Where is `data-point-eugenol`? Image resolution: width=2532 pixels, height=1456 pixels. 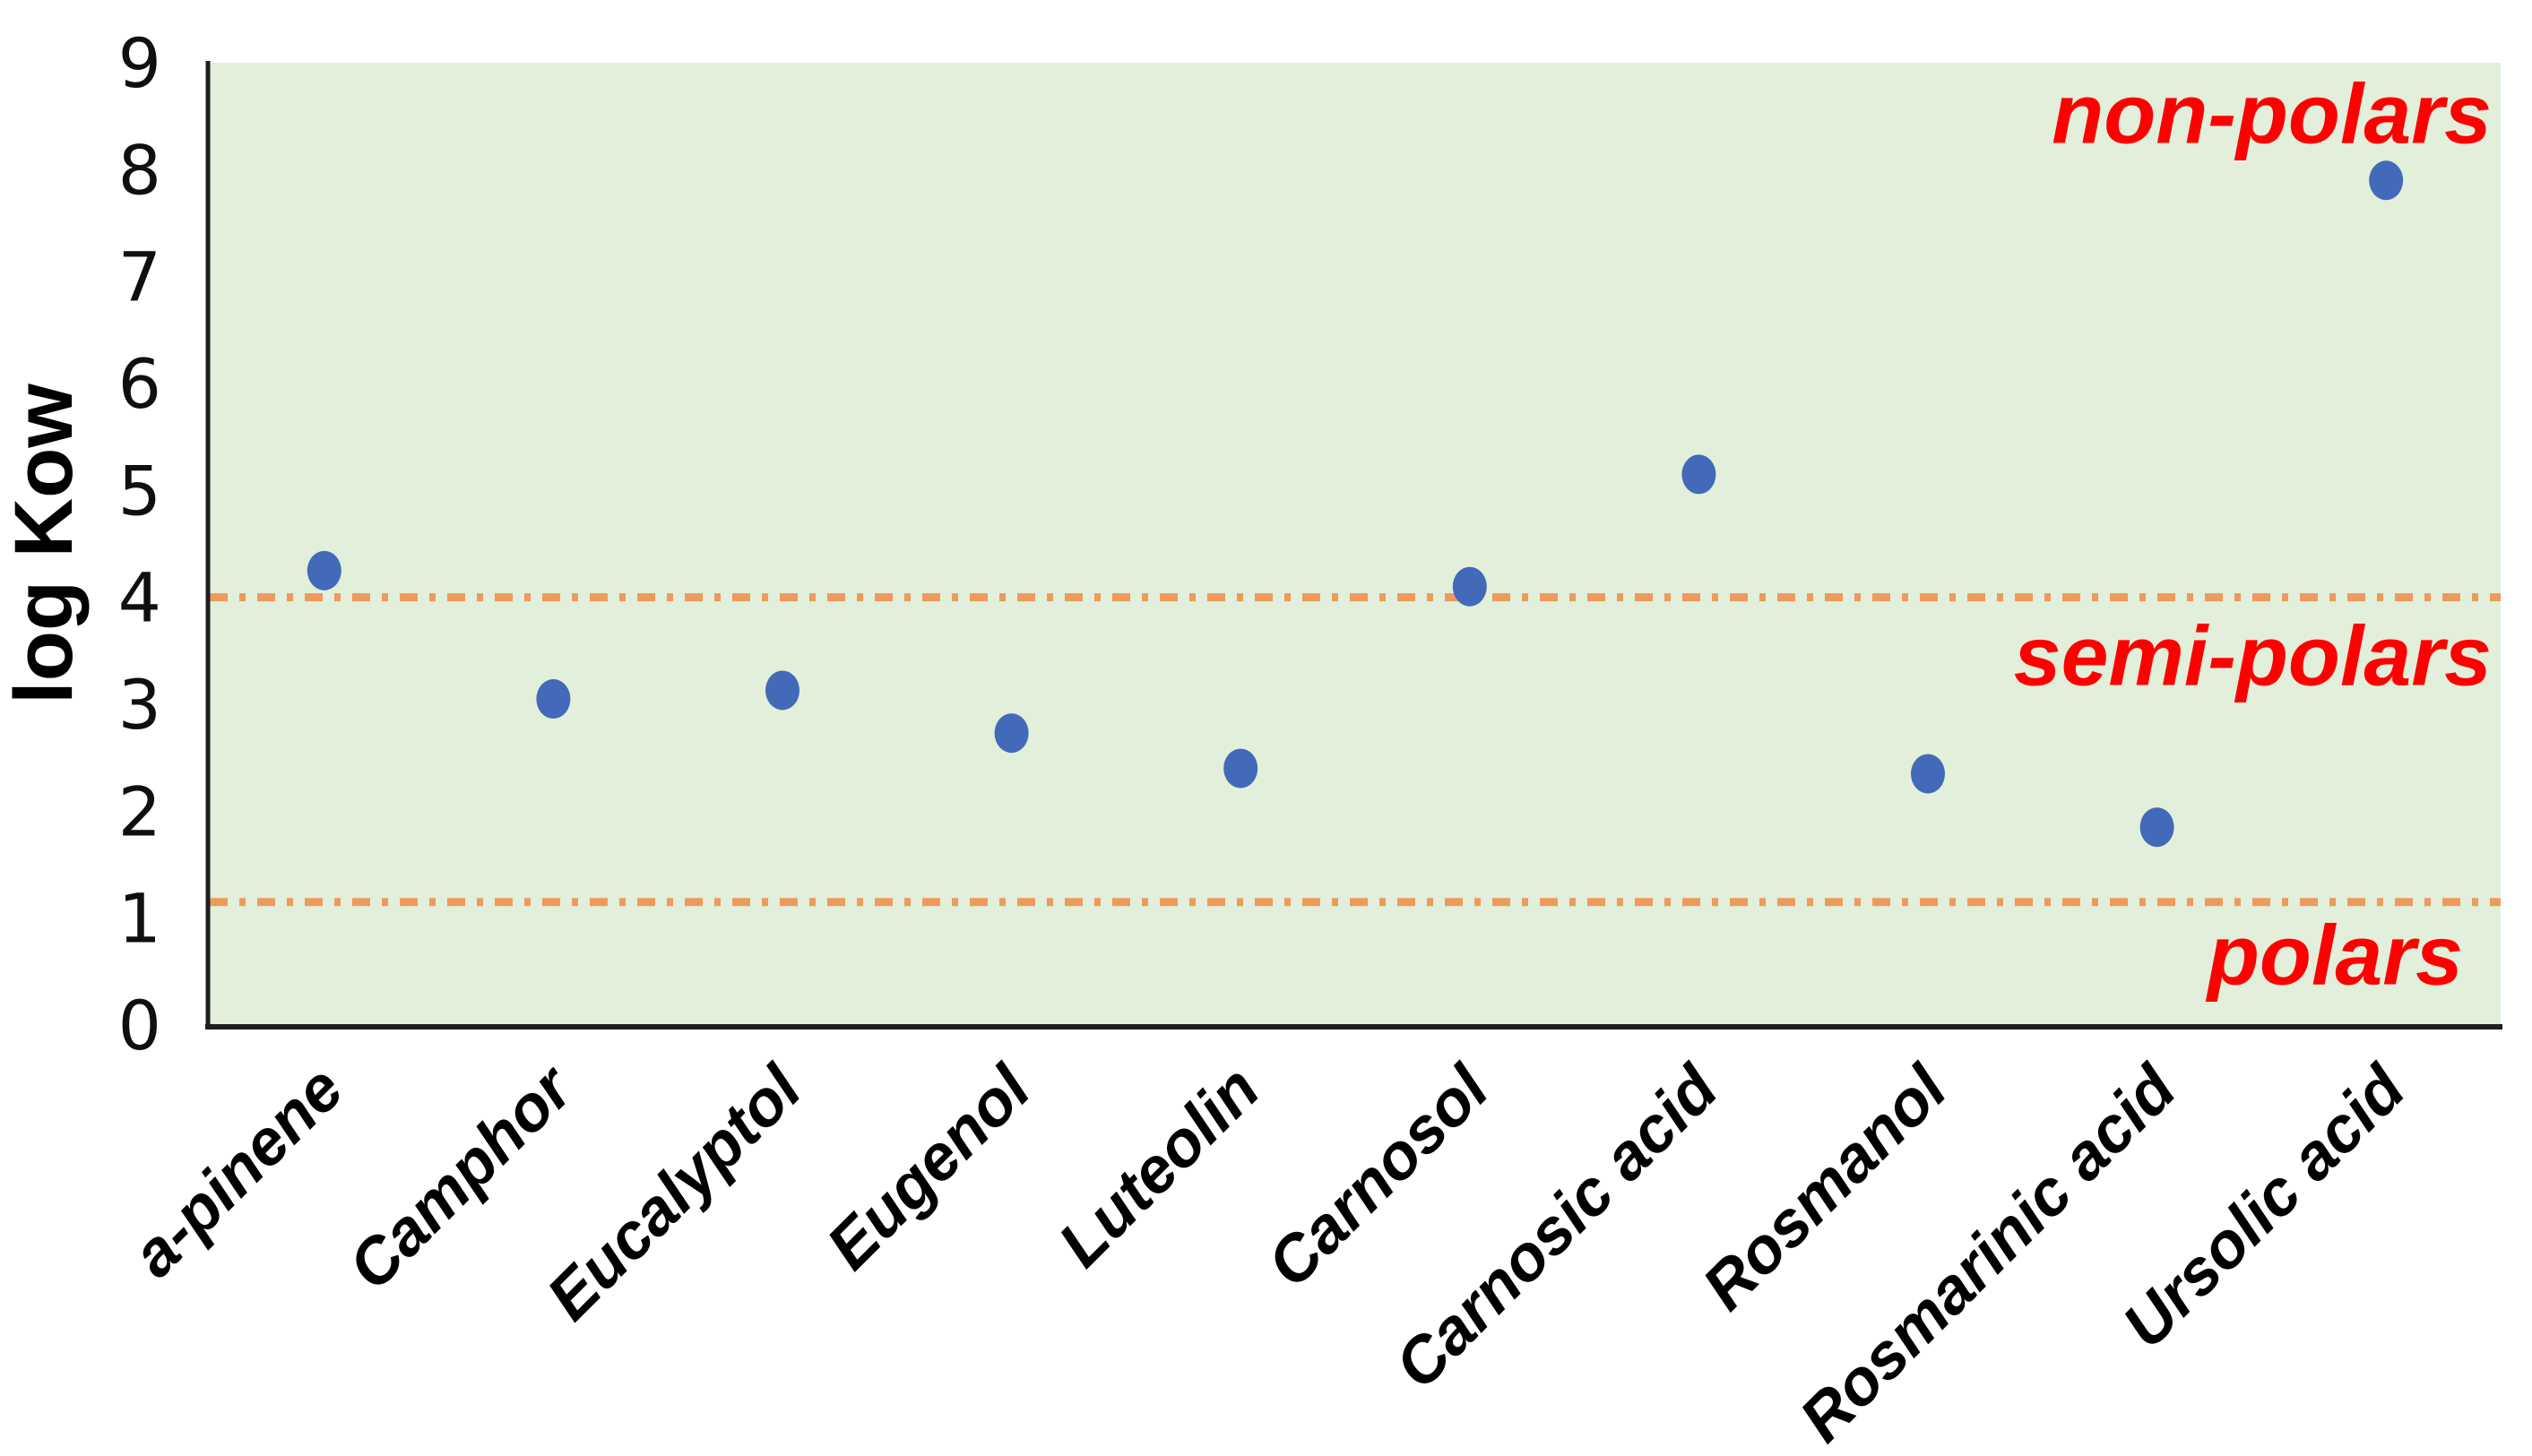 data-point-eugenol is located at coordinates (1011, 733).